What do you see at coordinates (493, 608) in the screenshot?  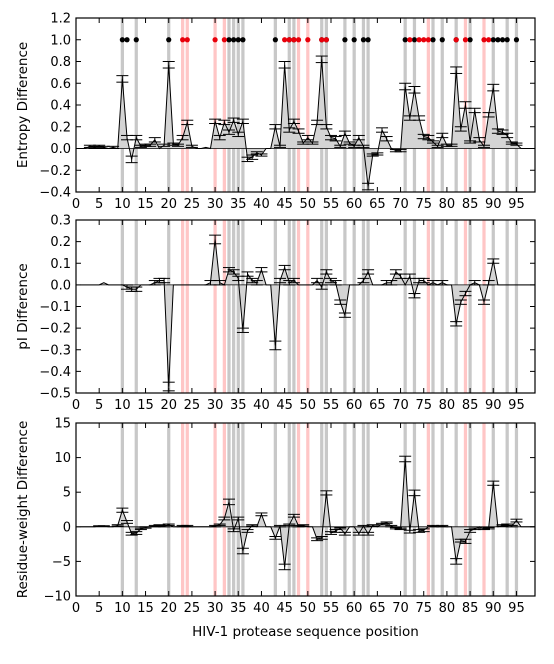 I see `x-tick-label: 90` at bounding box center [493, 608].